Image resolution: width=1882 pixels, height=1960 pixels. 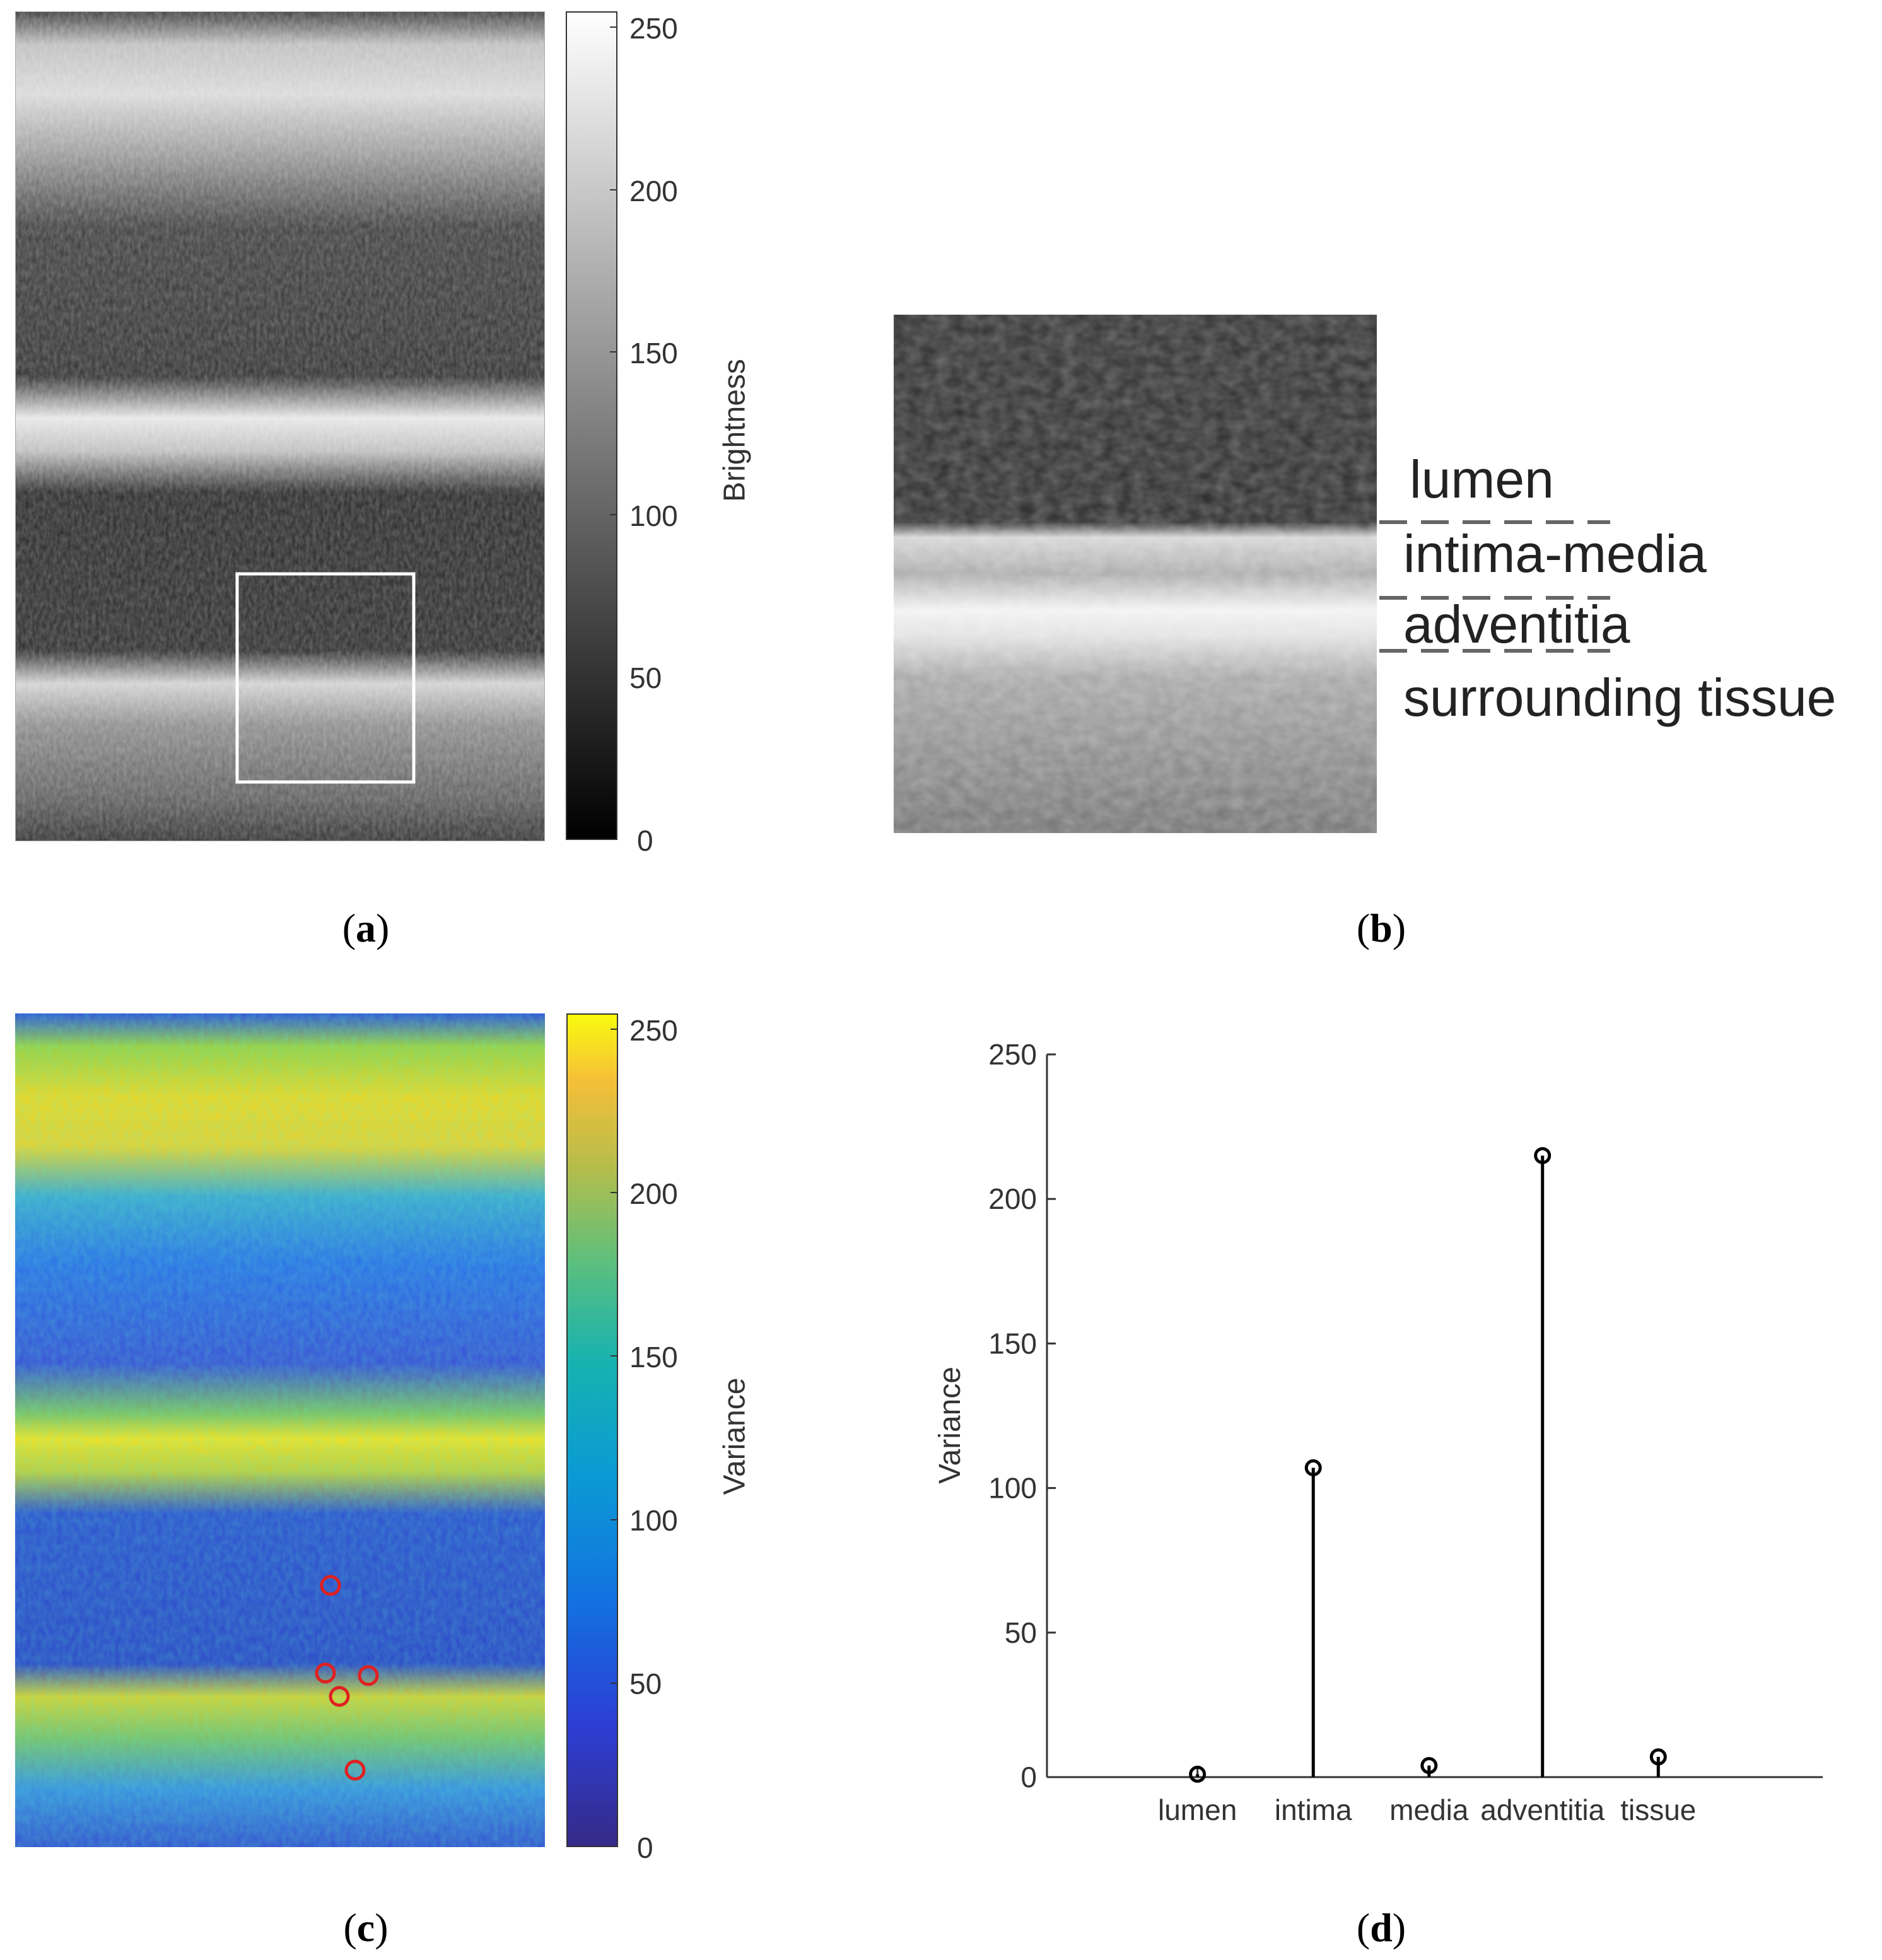 I want to click on colorbar-a-tick: 100, so click(x=654, y=515).